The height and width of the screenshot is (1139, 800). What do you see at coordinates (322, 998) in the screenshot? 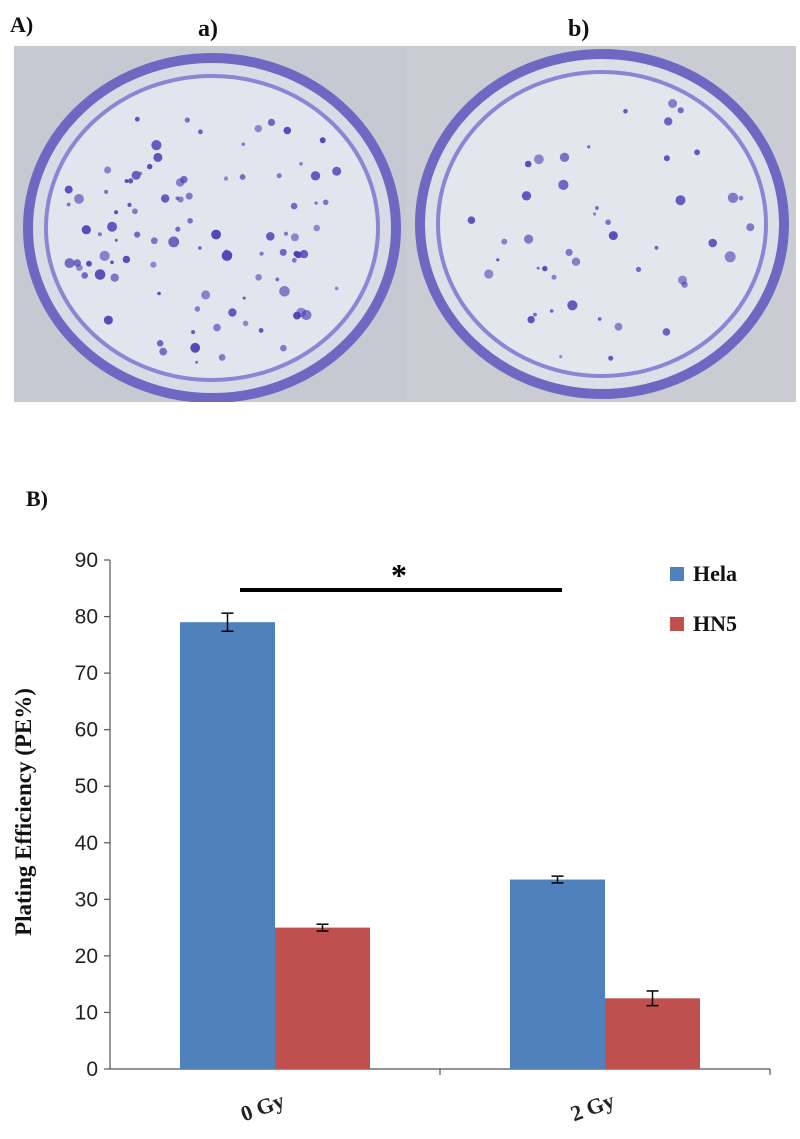
I see `bar-hn5-0gy` at bounding box center [322, 998].